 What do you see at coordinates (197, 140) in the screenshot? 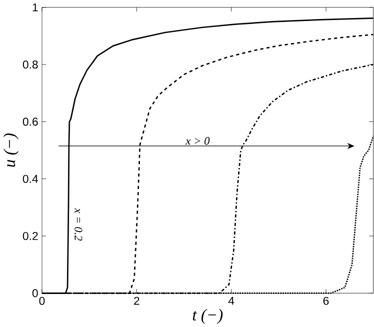
I see `annotation: x > 0` at bounding box center [197, 140].